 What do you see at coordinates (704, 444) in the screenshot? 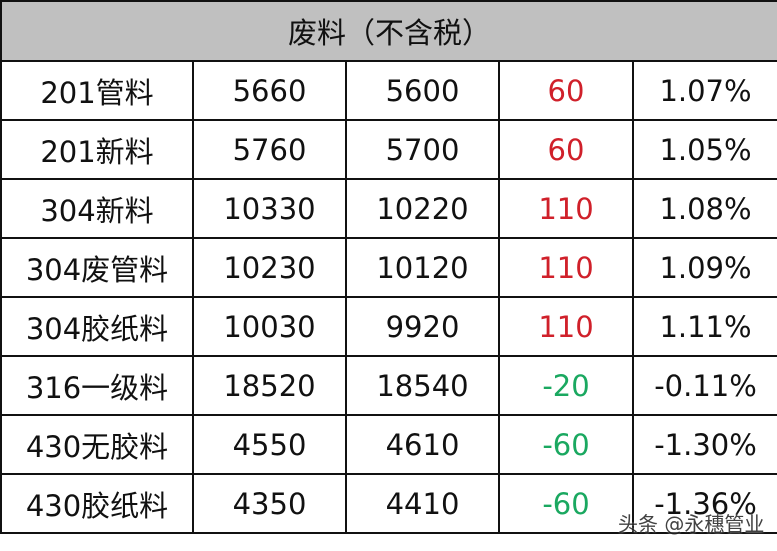
I see `change-percent: -1.30%` at bounding box center [704, 444].